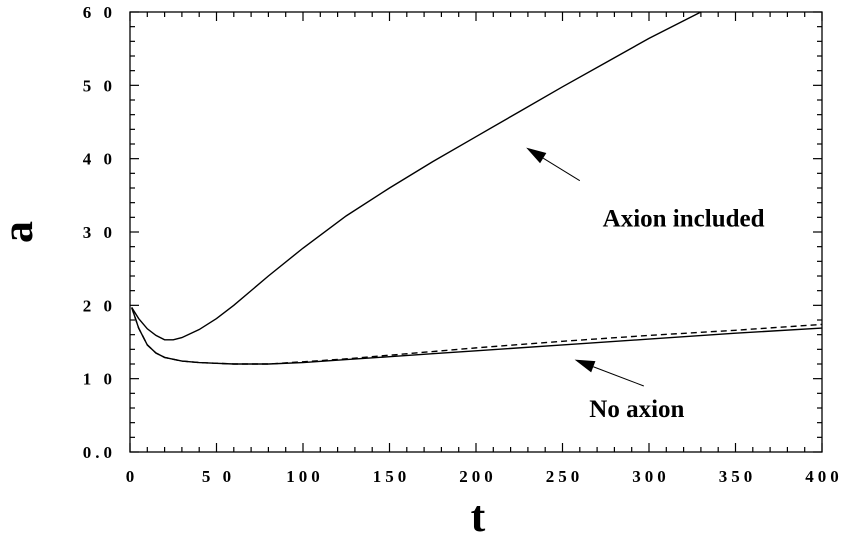 This screenshot has height=543, width=845. Describe the element at coordinates (132, 476) in the screenshot. I see `x-tick-label: 0` at that location.